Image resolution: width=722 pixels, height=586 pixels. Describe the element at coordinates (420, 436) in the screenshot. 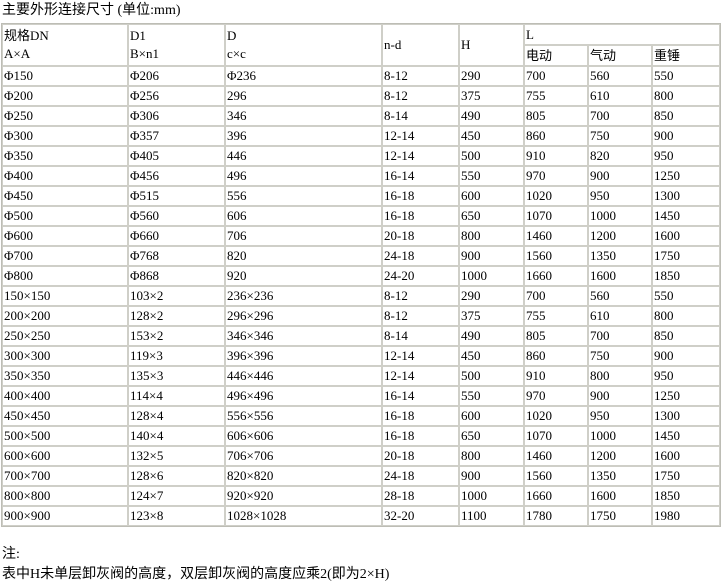

I see `cell-nd: 16-18` at that location.